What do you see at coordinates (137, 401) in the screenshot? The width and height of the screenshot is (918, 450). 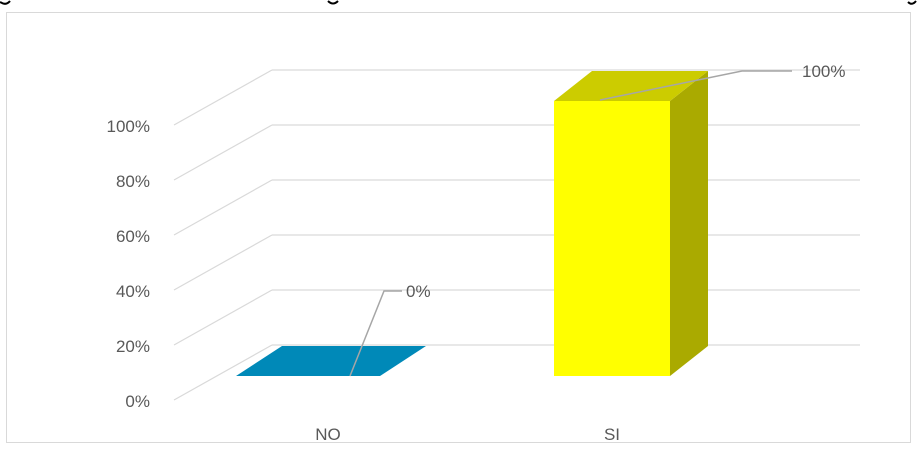 I see `y-tick-label: 0%` at bounding box center [137, 401].